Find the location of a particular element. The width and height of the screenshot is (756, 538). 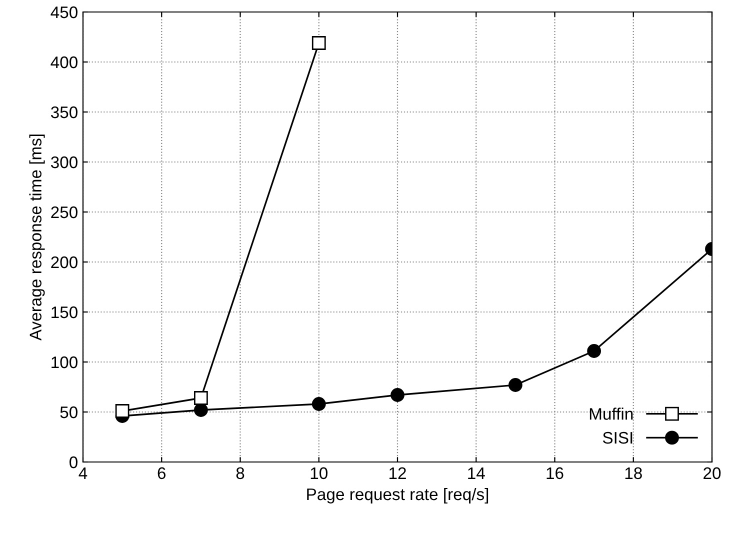

y-tick-label: 200 is located at coordinates (64, 262).